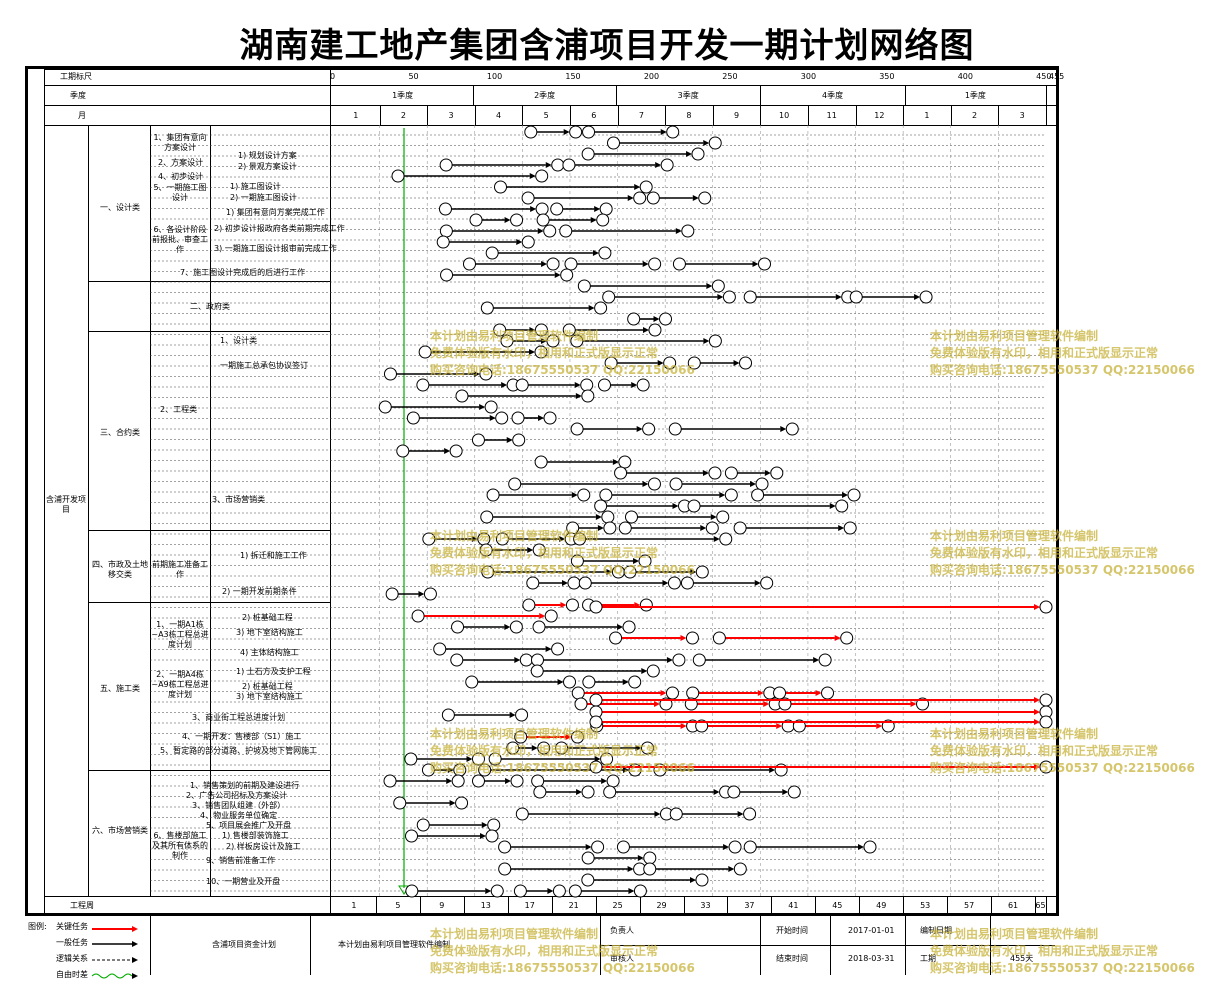 This screenshot has width=1214, height=990. Describe the element at coordinates (135, 960) in the screenshot. I see `legend-logic-head` at that location.